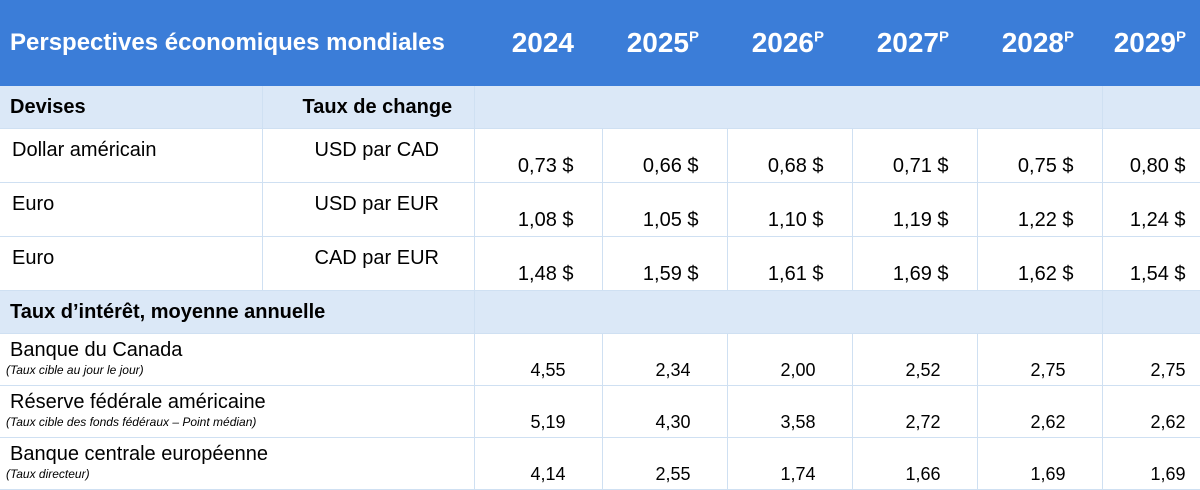 Image resolution: width=1200 pixels, height=490 pixels. I want to click on table-cell: 1,61 $, so click(790, 263).